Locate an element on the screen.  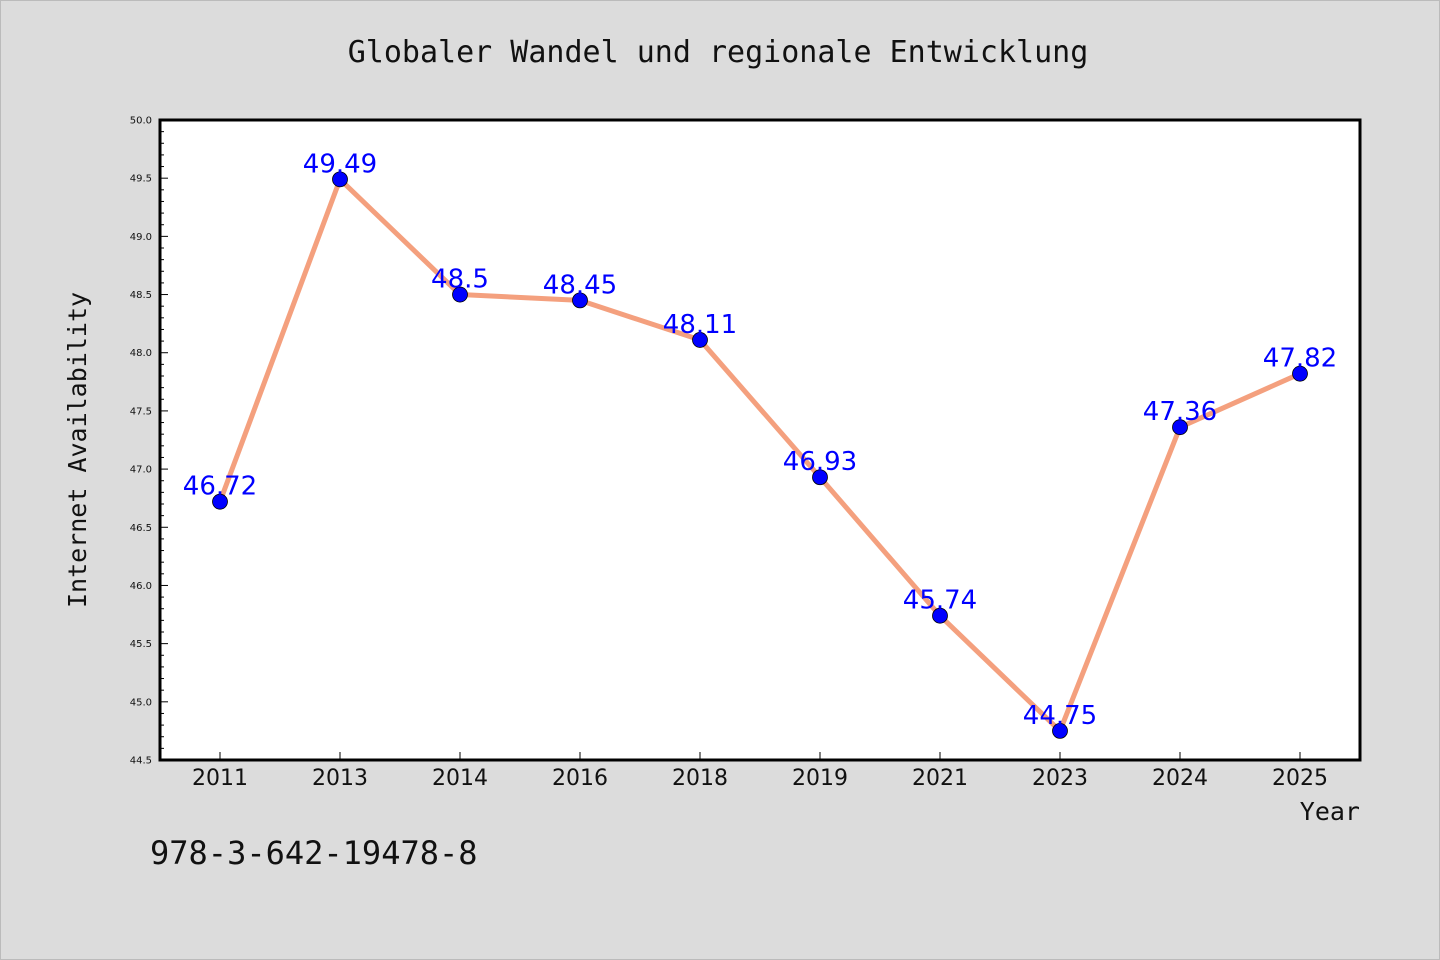
x-axis: 2011 2013 2014 2016 2018 2019 2021 2023 2024 2025 is located at coordinates (760, 771).